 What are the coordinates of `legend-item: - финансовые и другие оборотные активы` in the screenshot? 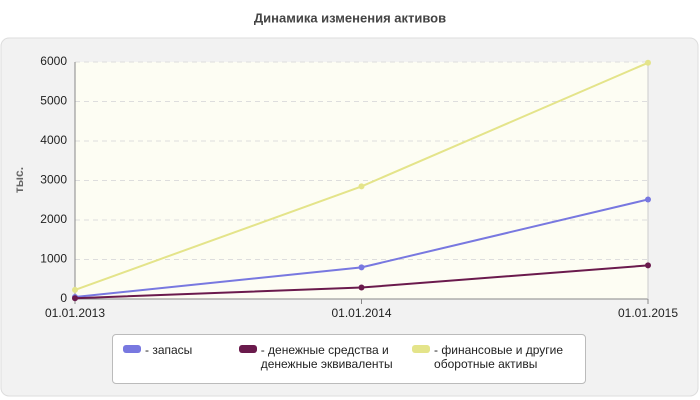 It's located at (493, 359).